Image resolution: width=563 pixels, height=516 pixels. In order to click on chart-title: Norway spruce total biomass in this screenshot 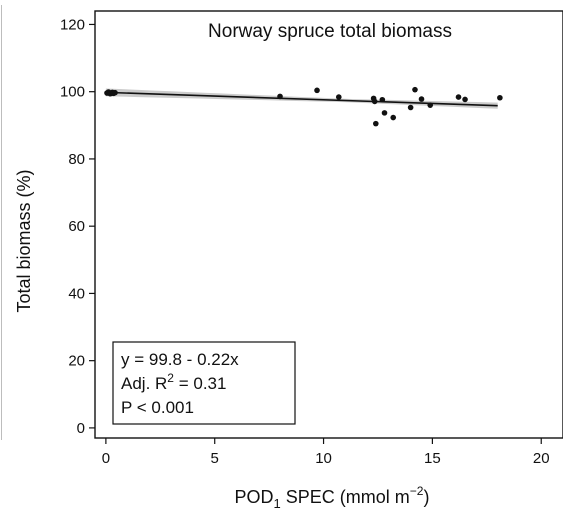, I will do `click(330, 31)`.